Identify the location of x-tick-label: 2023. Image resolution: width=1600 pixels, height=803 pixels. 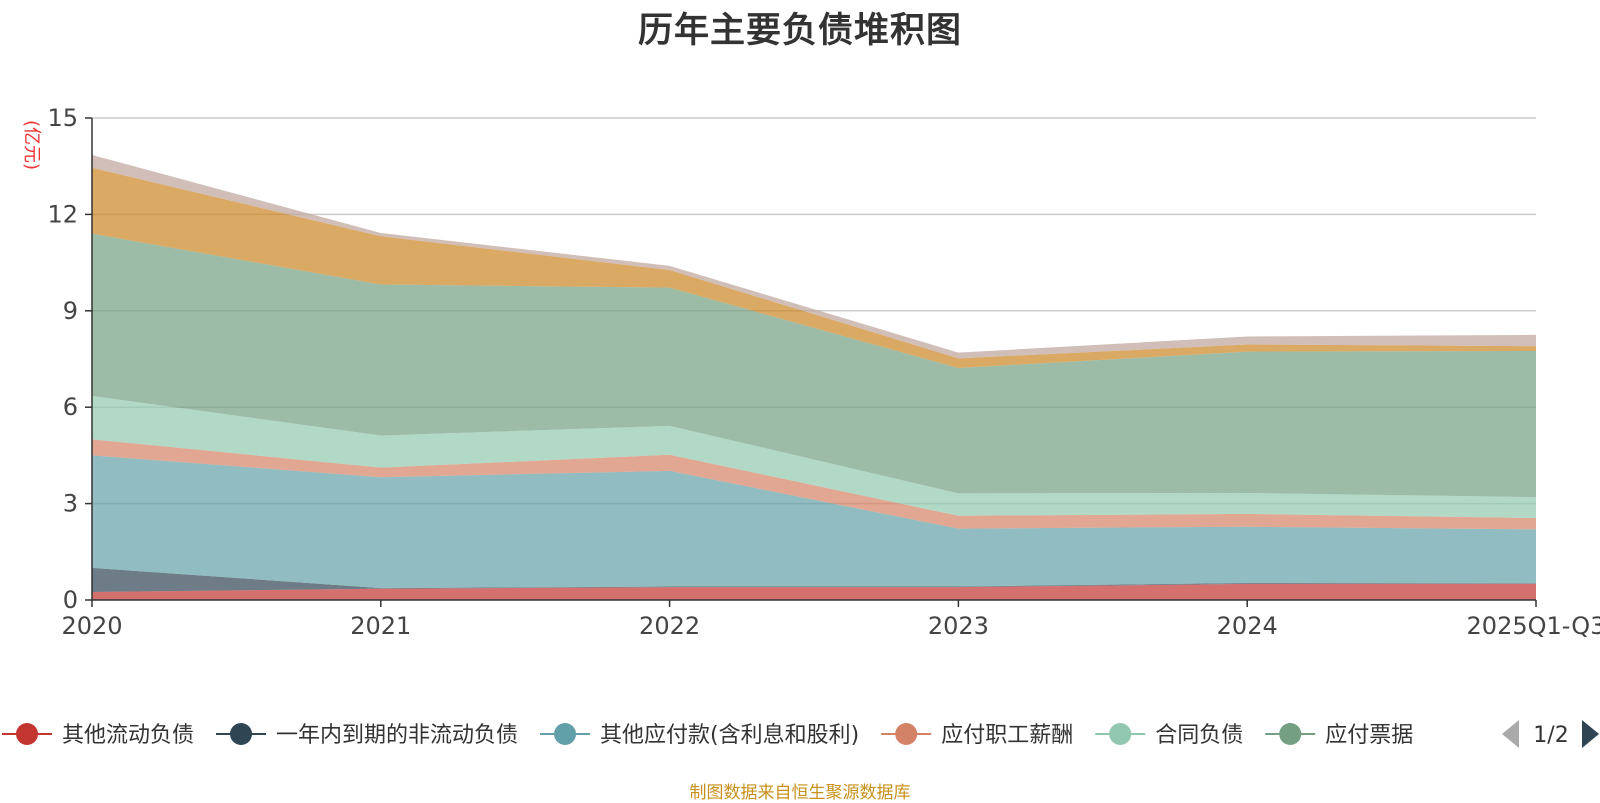
(958, 626).